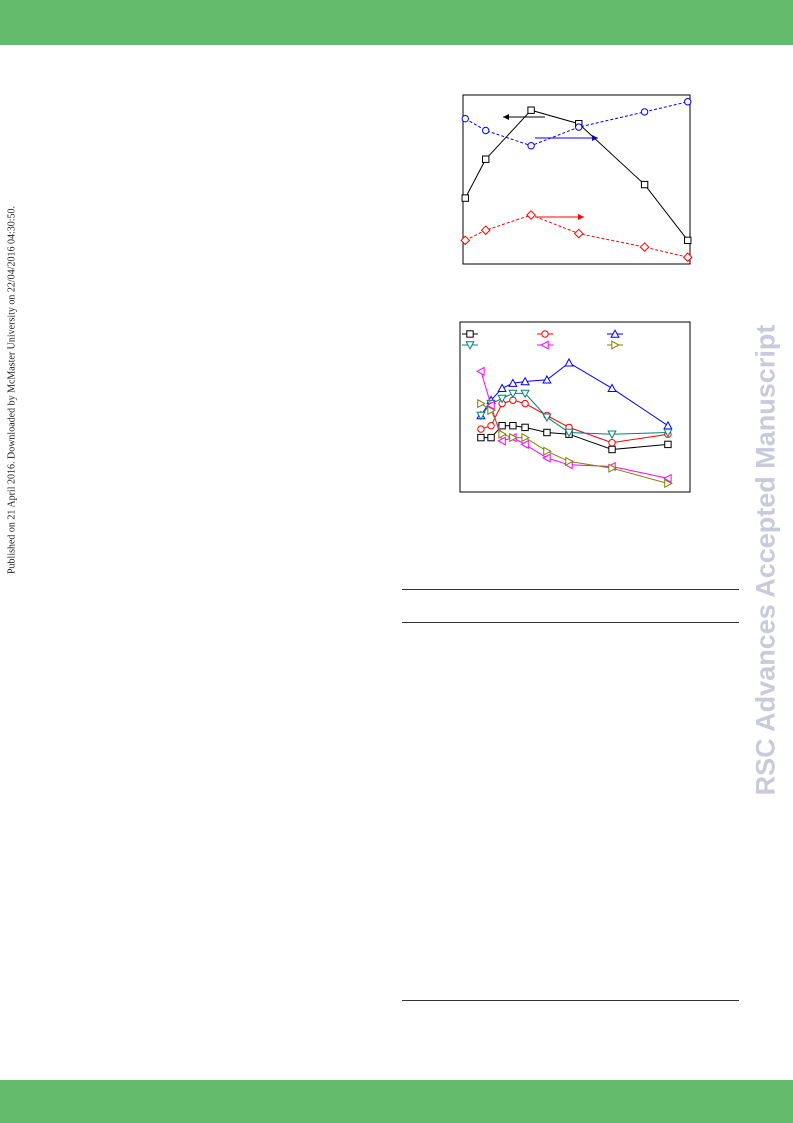 The height and width of the screenshot is (1123, 793). I want to click on header-band, so click(396, 22).